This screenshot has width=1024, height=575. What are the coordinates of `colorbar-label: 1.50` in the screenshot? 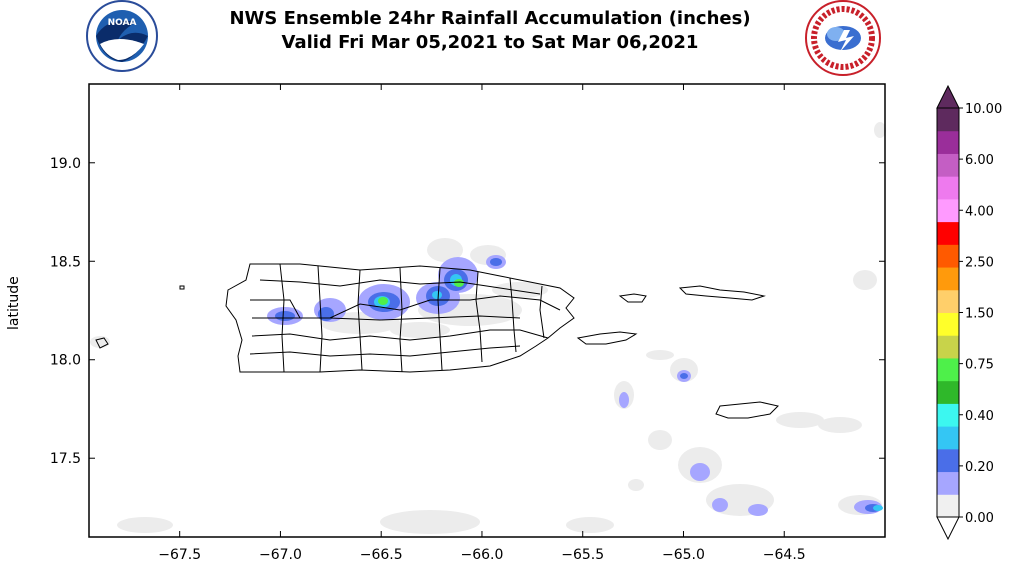 It's located at (979, 314).